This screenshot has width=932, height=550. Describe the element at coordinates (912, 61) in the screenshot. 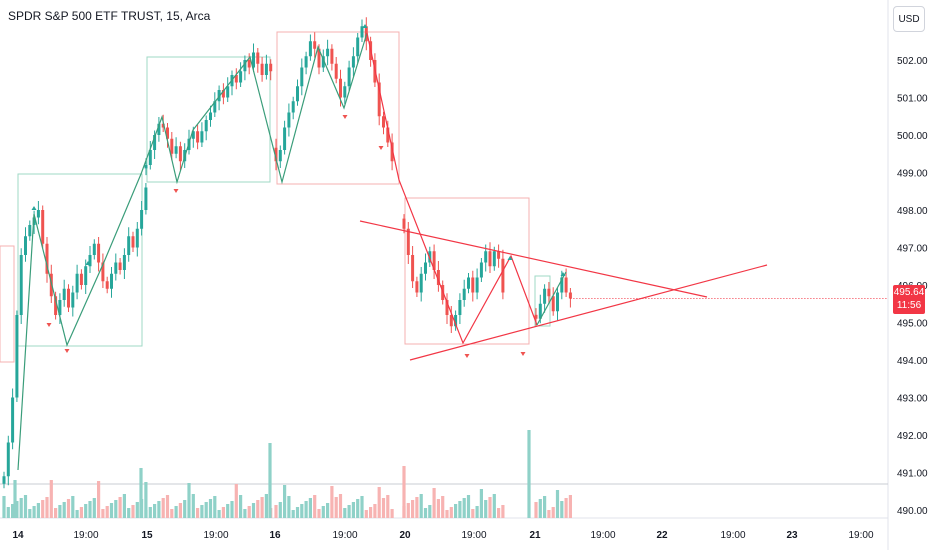

I see `y-tick-label: 502.00` at that location.